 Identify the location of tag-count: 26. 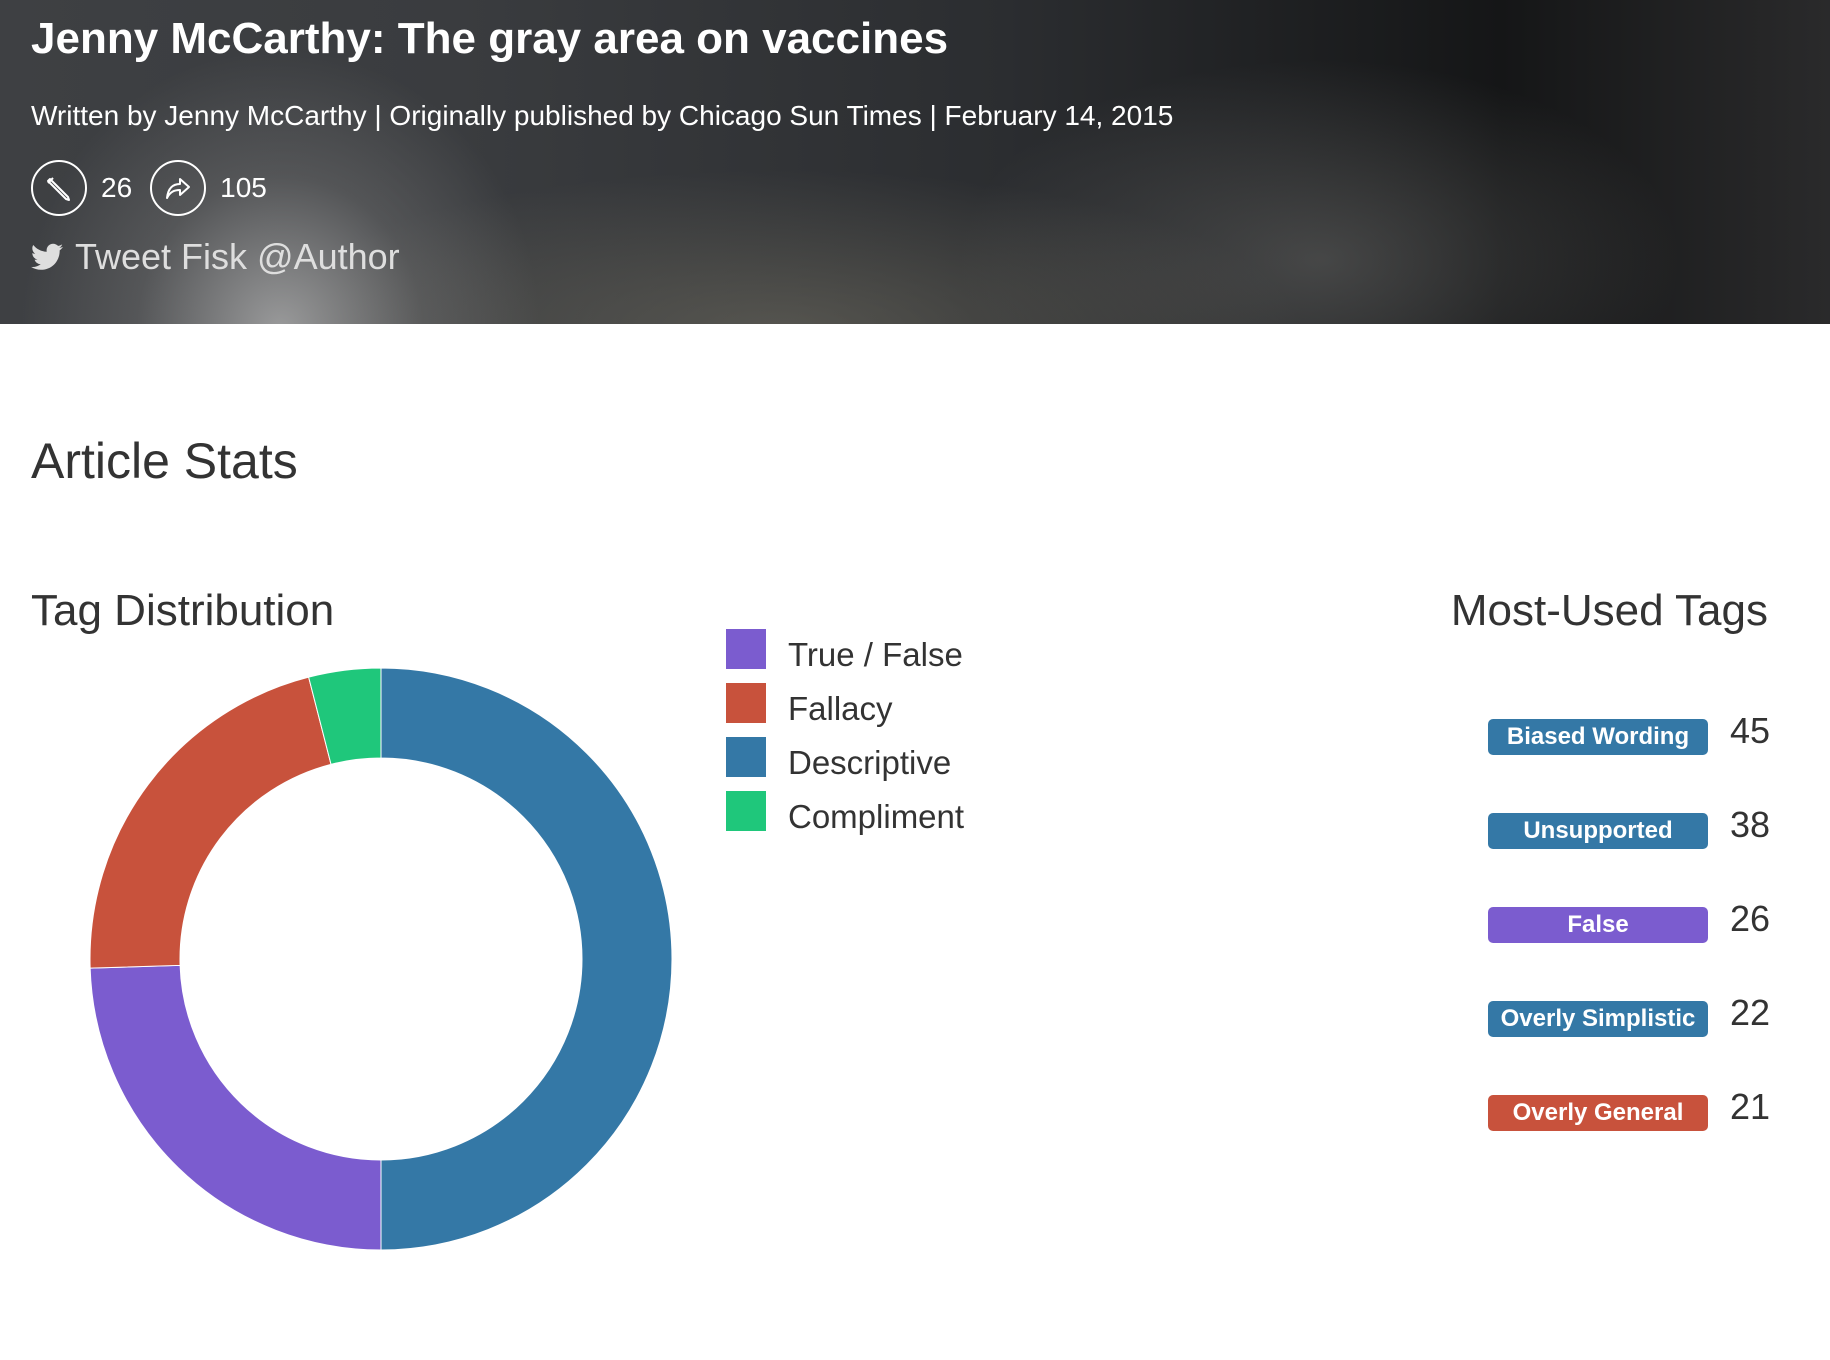
(1749, 918).